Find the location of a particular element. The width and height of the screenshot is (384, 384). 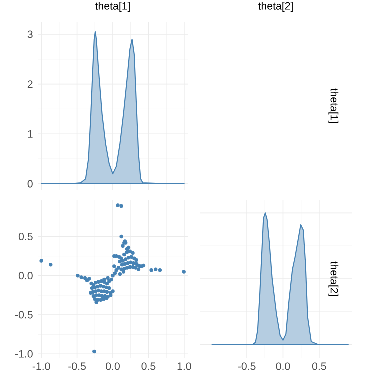

y-tick-label: 0.5 is located at coordinates (25, 237).